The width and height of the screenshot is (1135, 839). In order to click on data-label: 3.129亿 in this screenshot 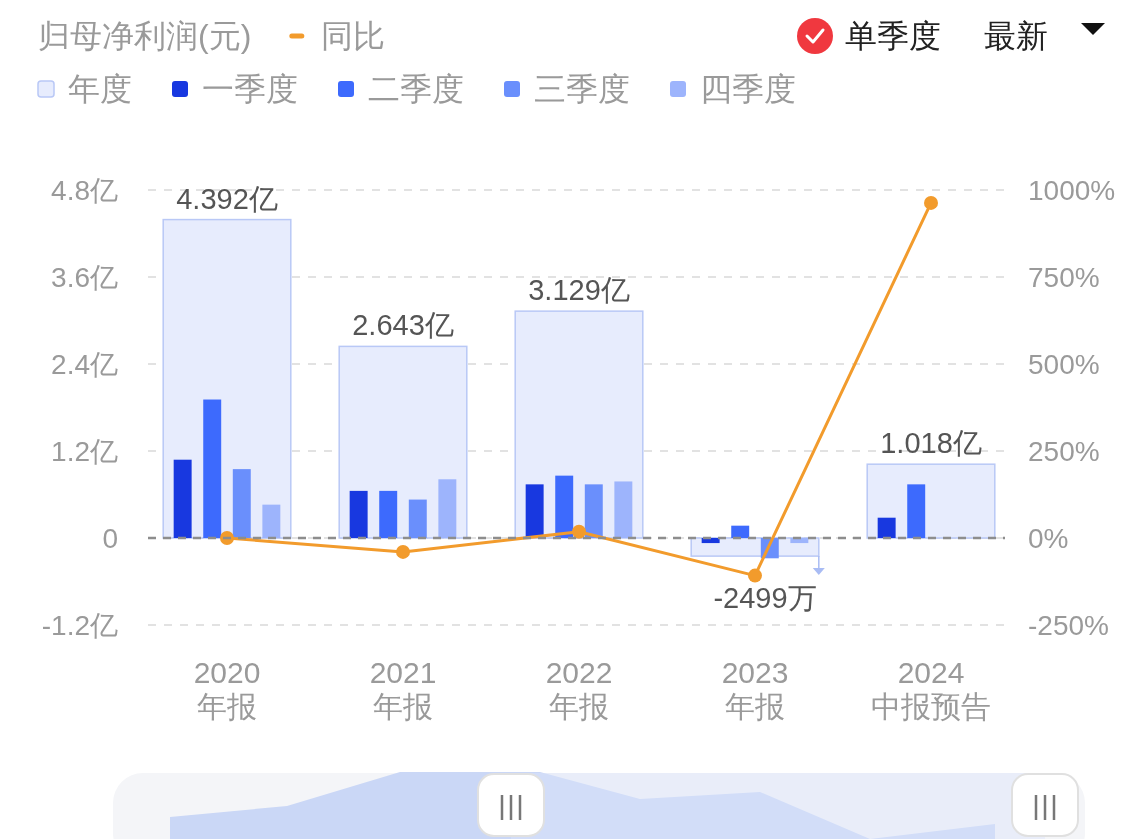, I will do `click(579, 290)`.